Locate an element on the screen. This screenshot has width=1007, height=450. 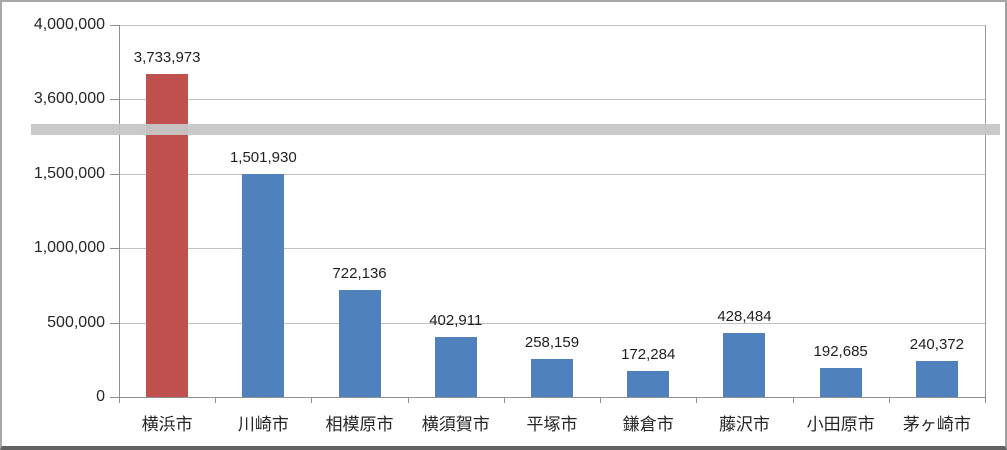
bar-藤沢市 is located at coordinates (744, 365).